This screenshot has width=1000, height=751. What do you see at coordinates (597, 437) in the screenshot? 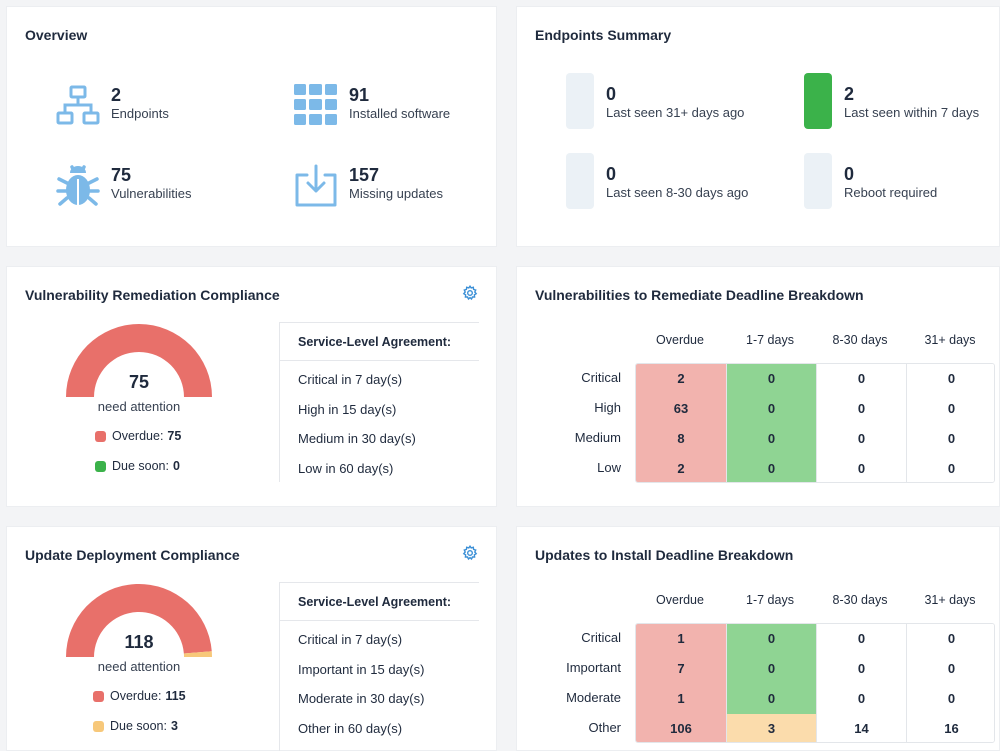
I see `matrix-row-label: Medium` at bounding box center [597, 437].